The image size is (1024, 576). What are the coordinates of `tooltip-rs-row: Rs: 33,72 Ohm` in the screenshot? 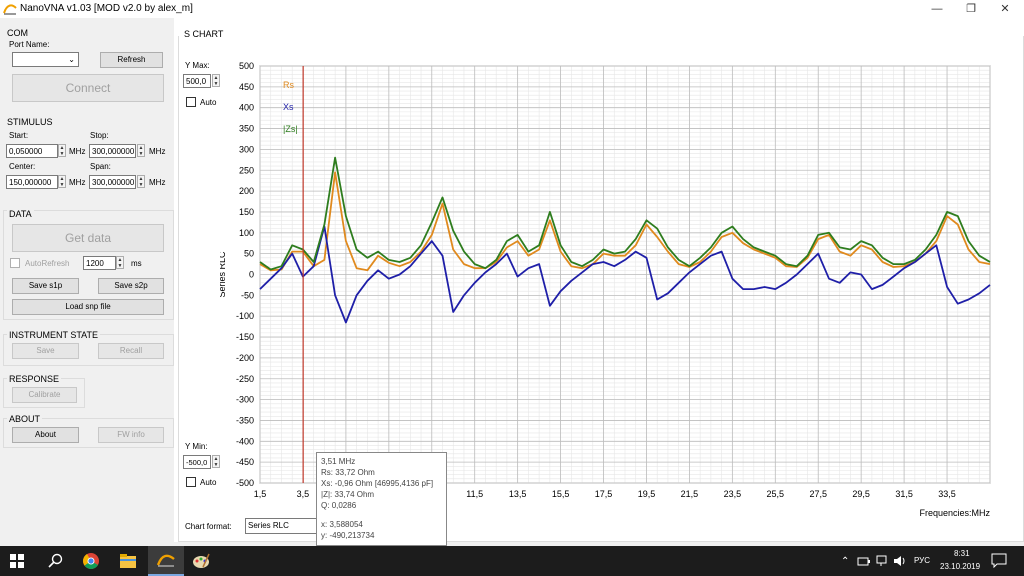 It's located at (381, 472).